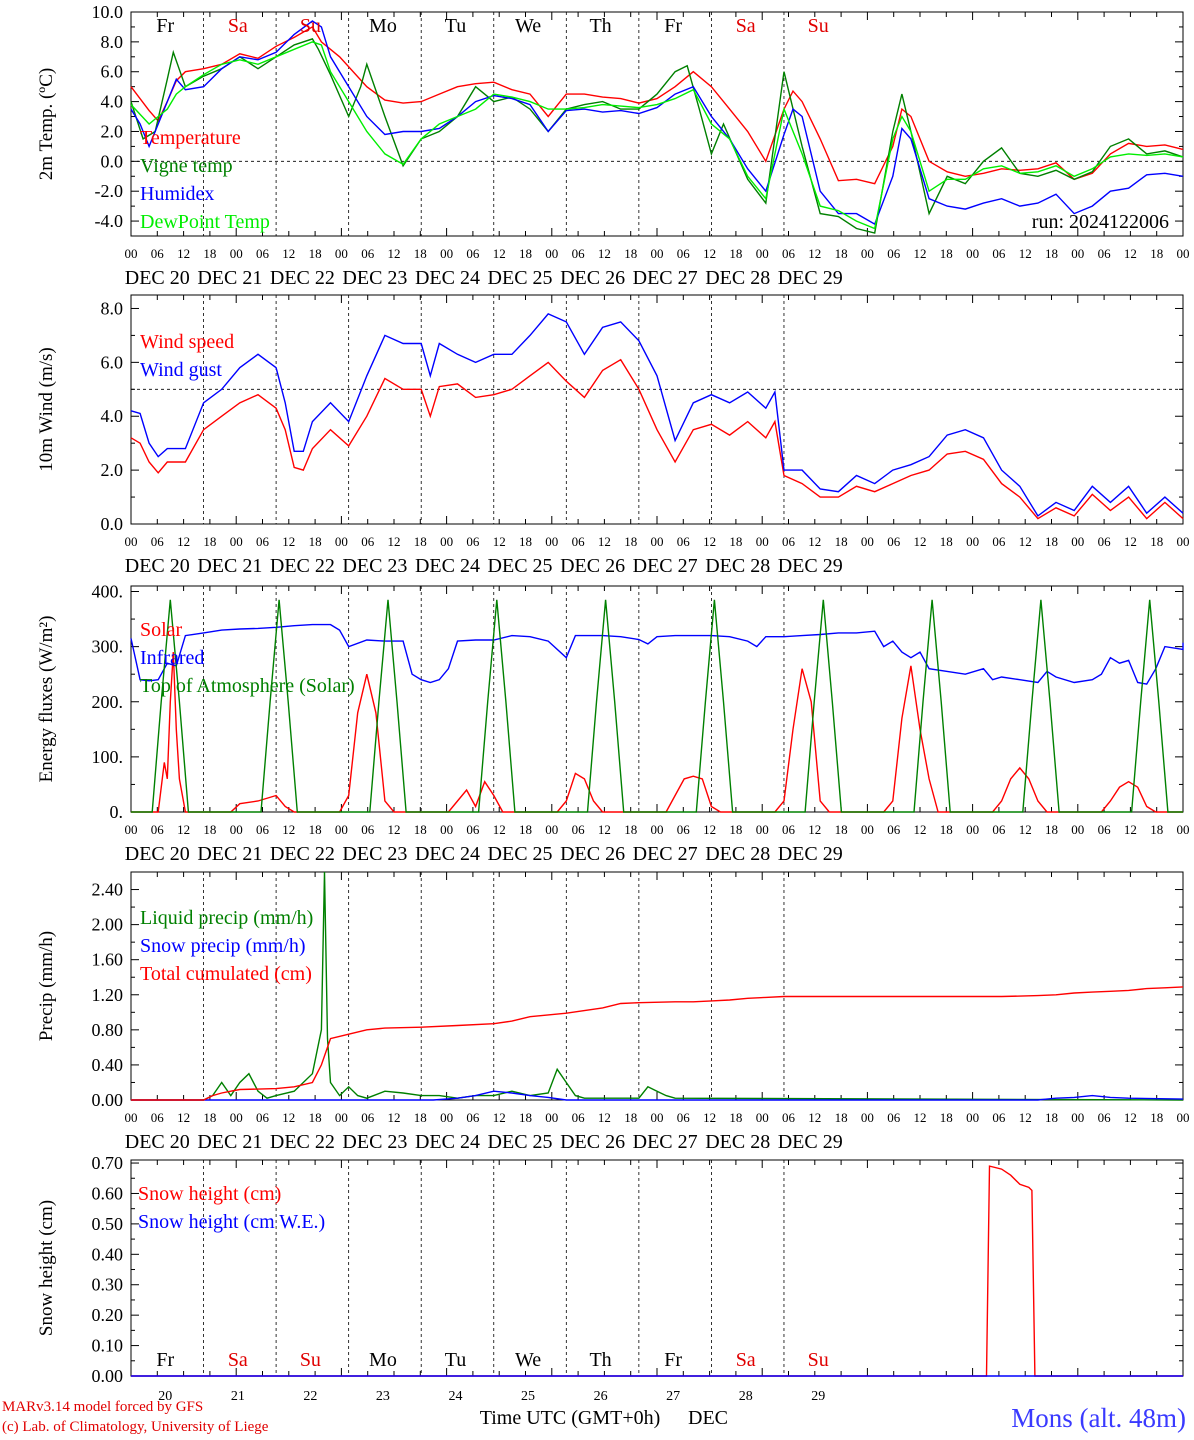 The height and width of the screenshot is (1440, 1194). I want to click on legend-entry: Wind gust, so click(181, 370).